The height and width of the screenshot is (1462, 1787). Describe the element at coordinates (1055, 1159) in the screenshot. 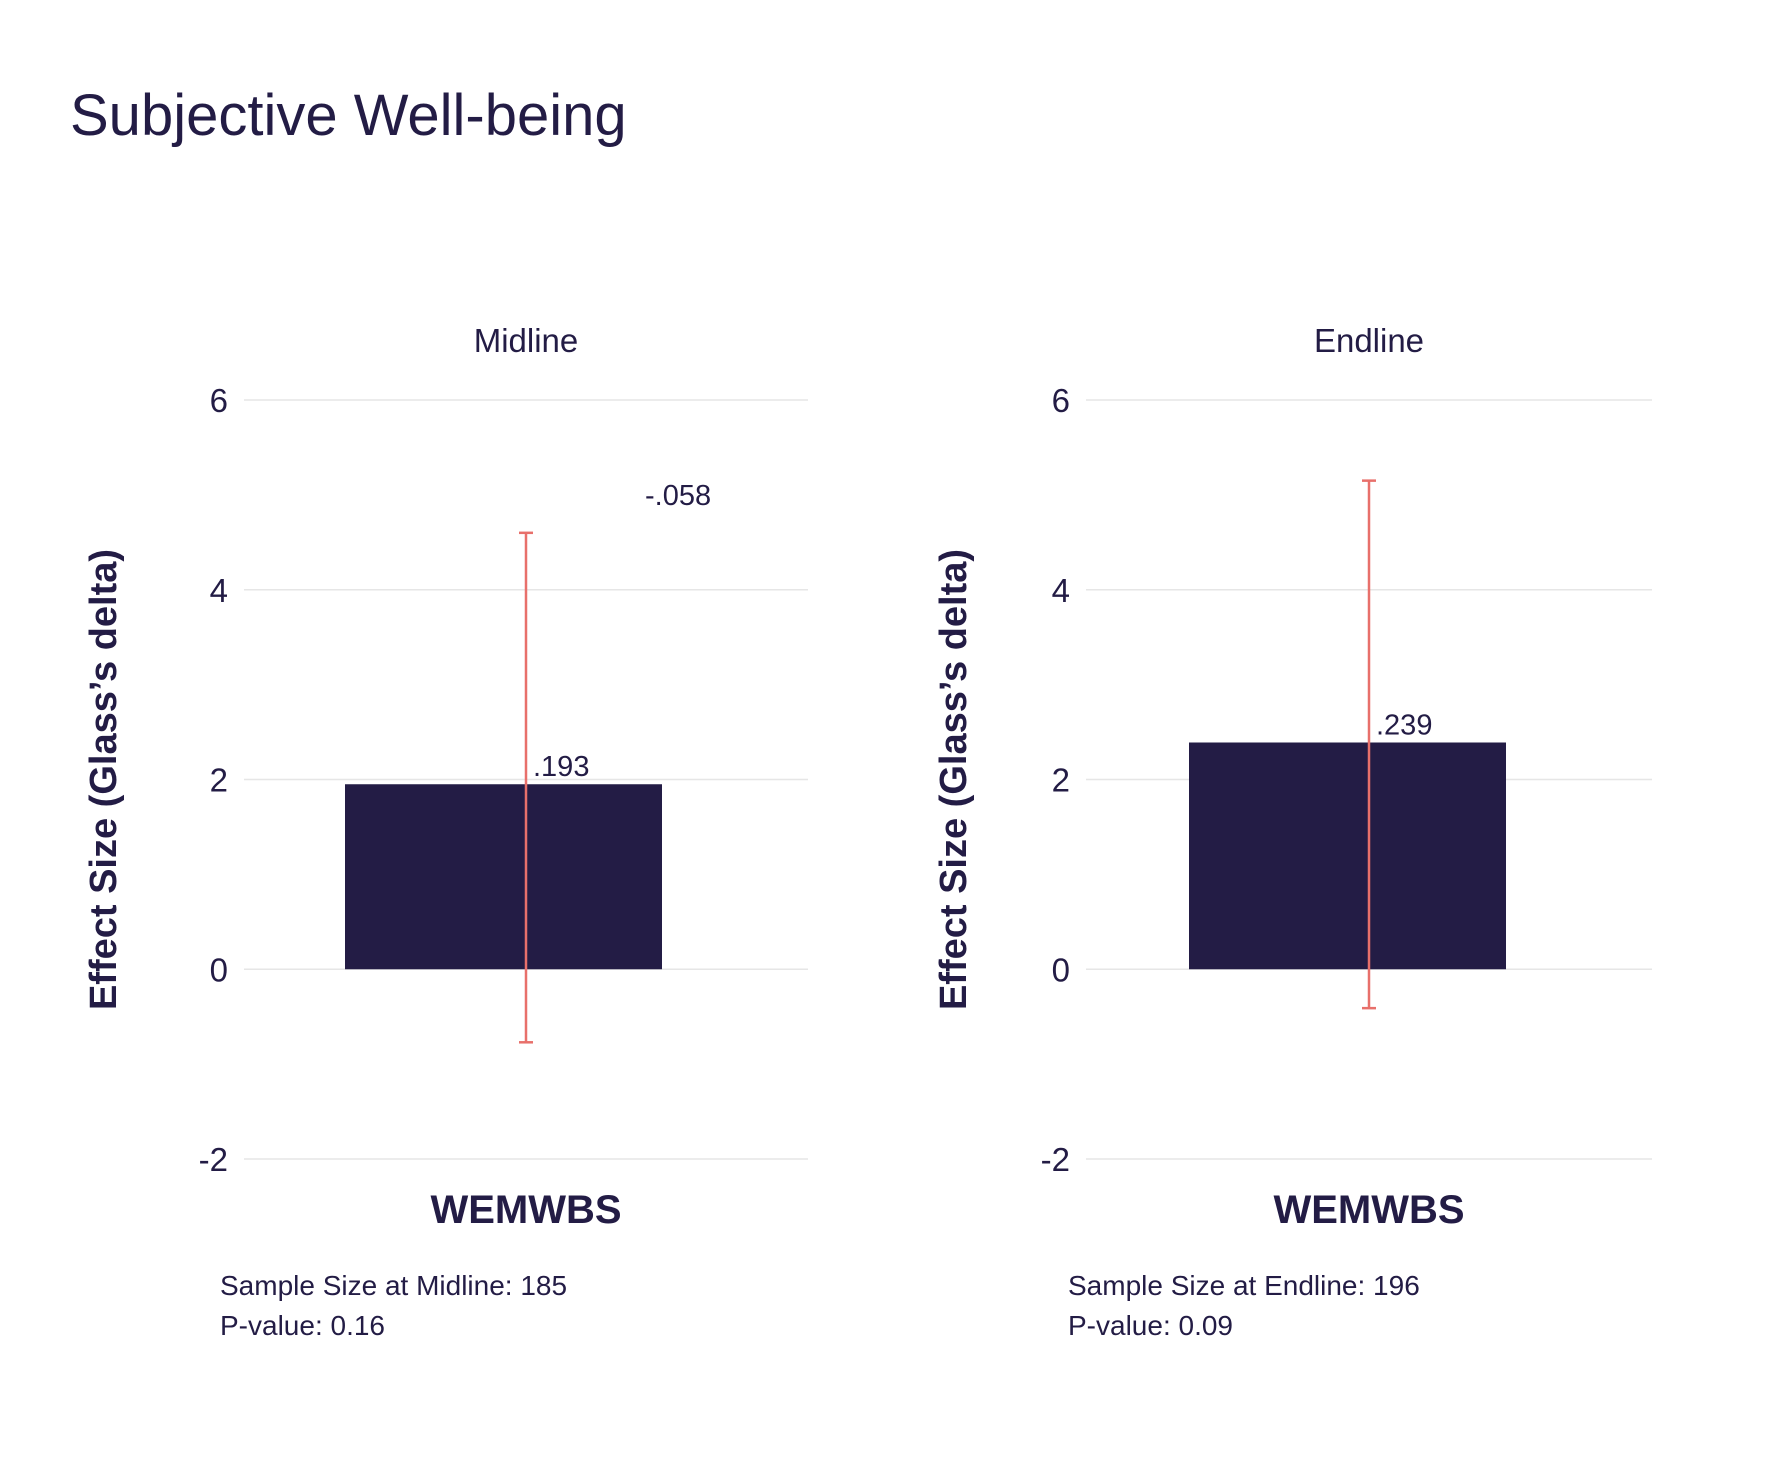

I see `endline-y-tick-label: -2` at that location.